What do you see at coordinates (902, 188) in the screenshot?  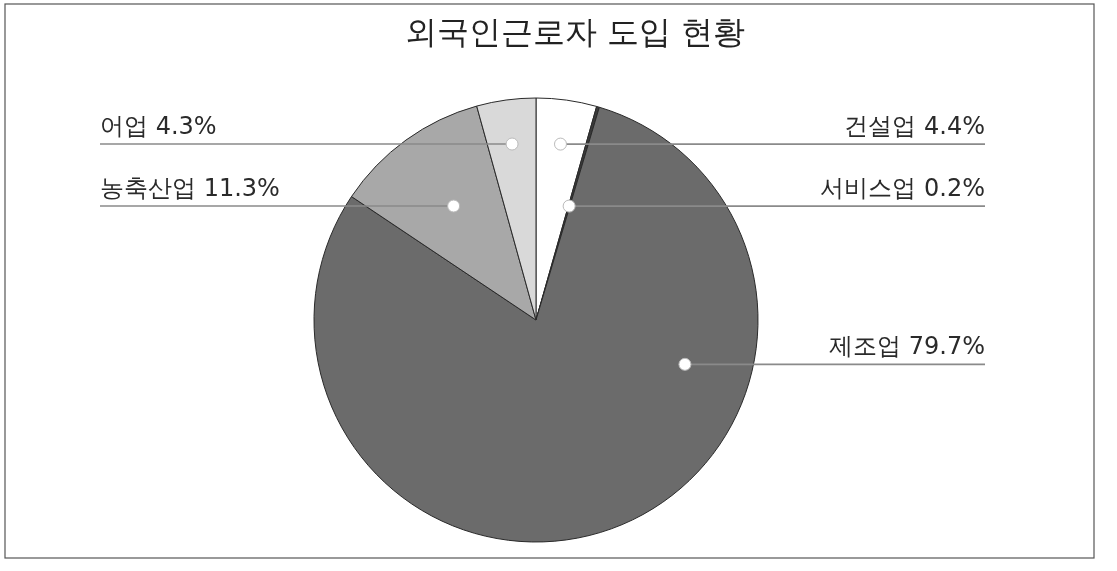 I see `slice-label: 서비스업 0.2%` at bounding box center [902, 188].